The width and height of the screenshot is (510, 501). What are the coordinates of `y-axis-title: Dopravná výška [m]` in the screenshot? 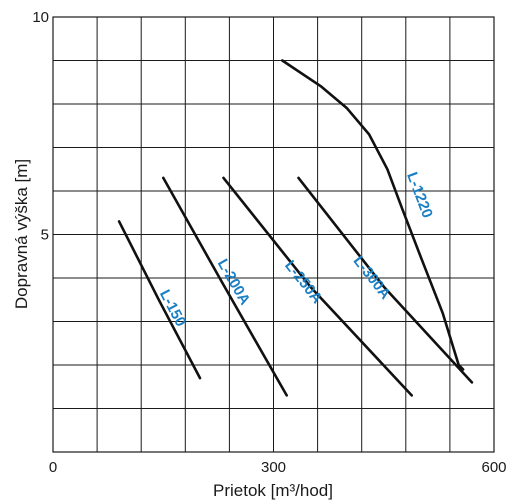 It's located at (21, 234).